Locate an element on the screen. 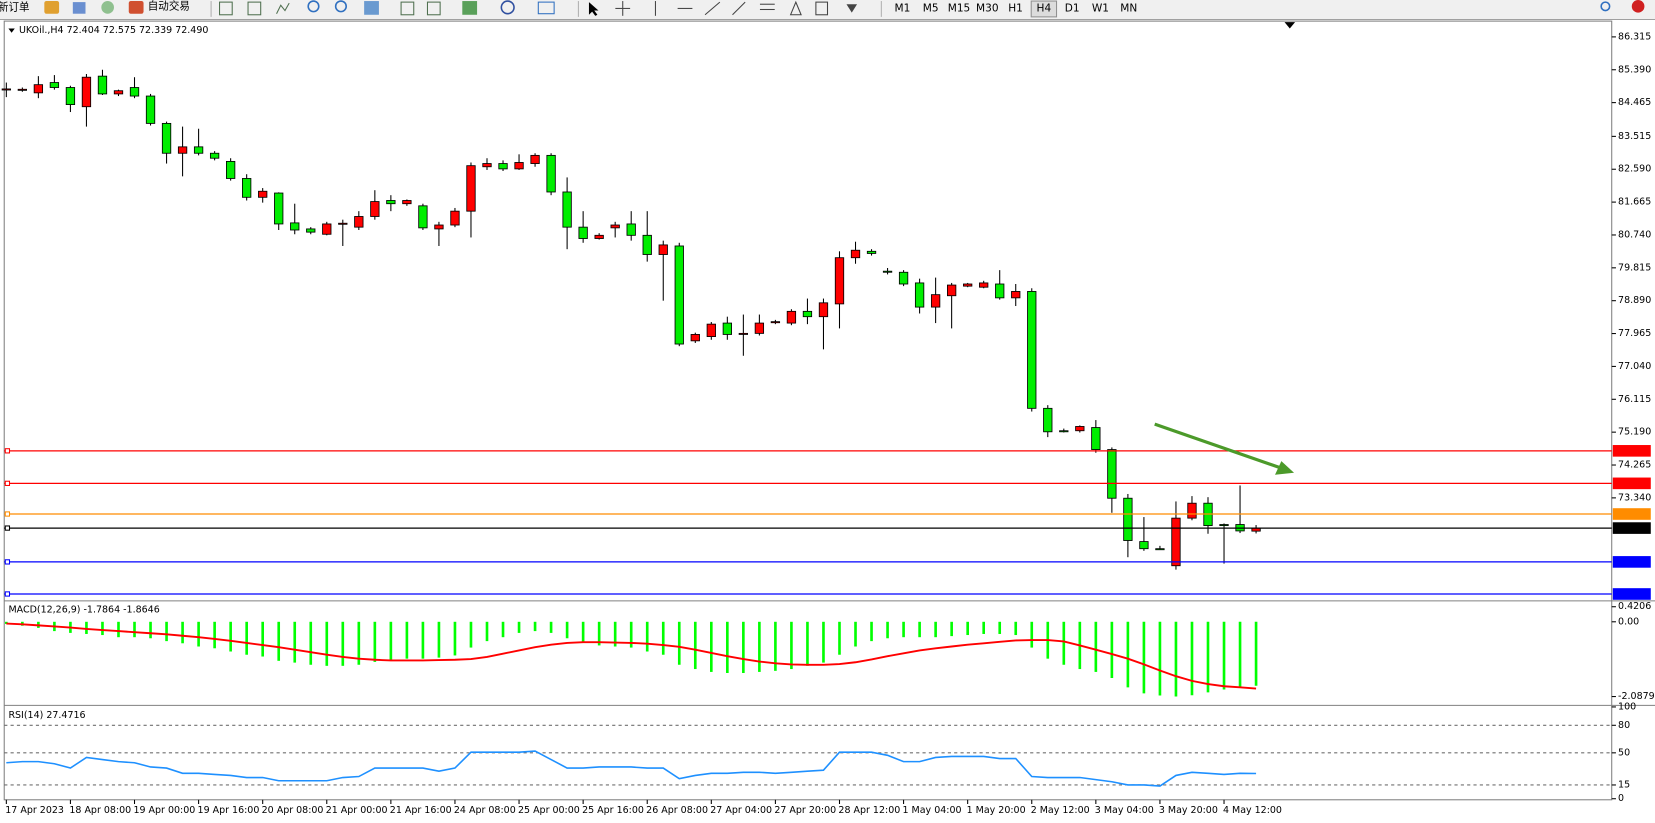 The height and width of the screenshot is (823, 1655). periods is located at coordinates (507, 7).